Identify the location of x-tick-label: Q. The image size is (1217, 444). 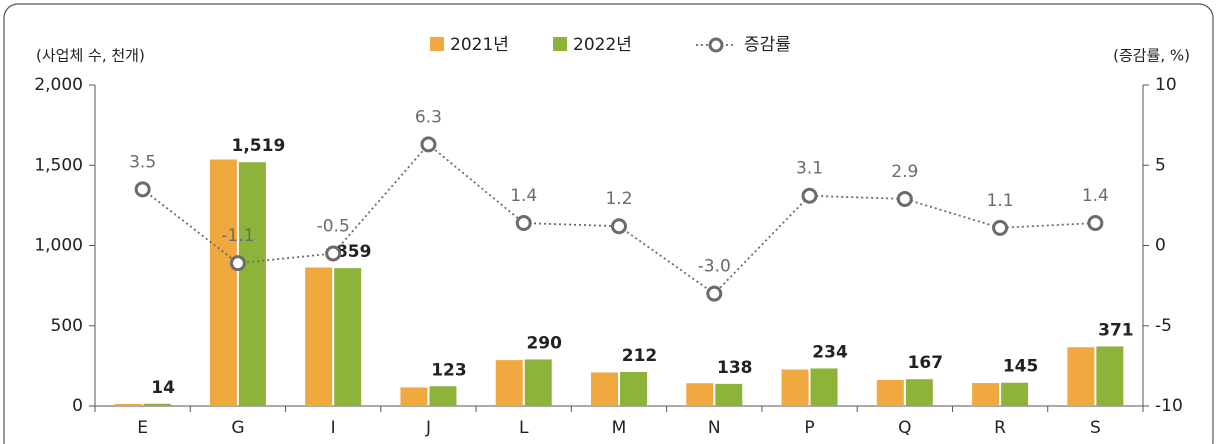
(904, 428).